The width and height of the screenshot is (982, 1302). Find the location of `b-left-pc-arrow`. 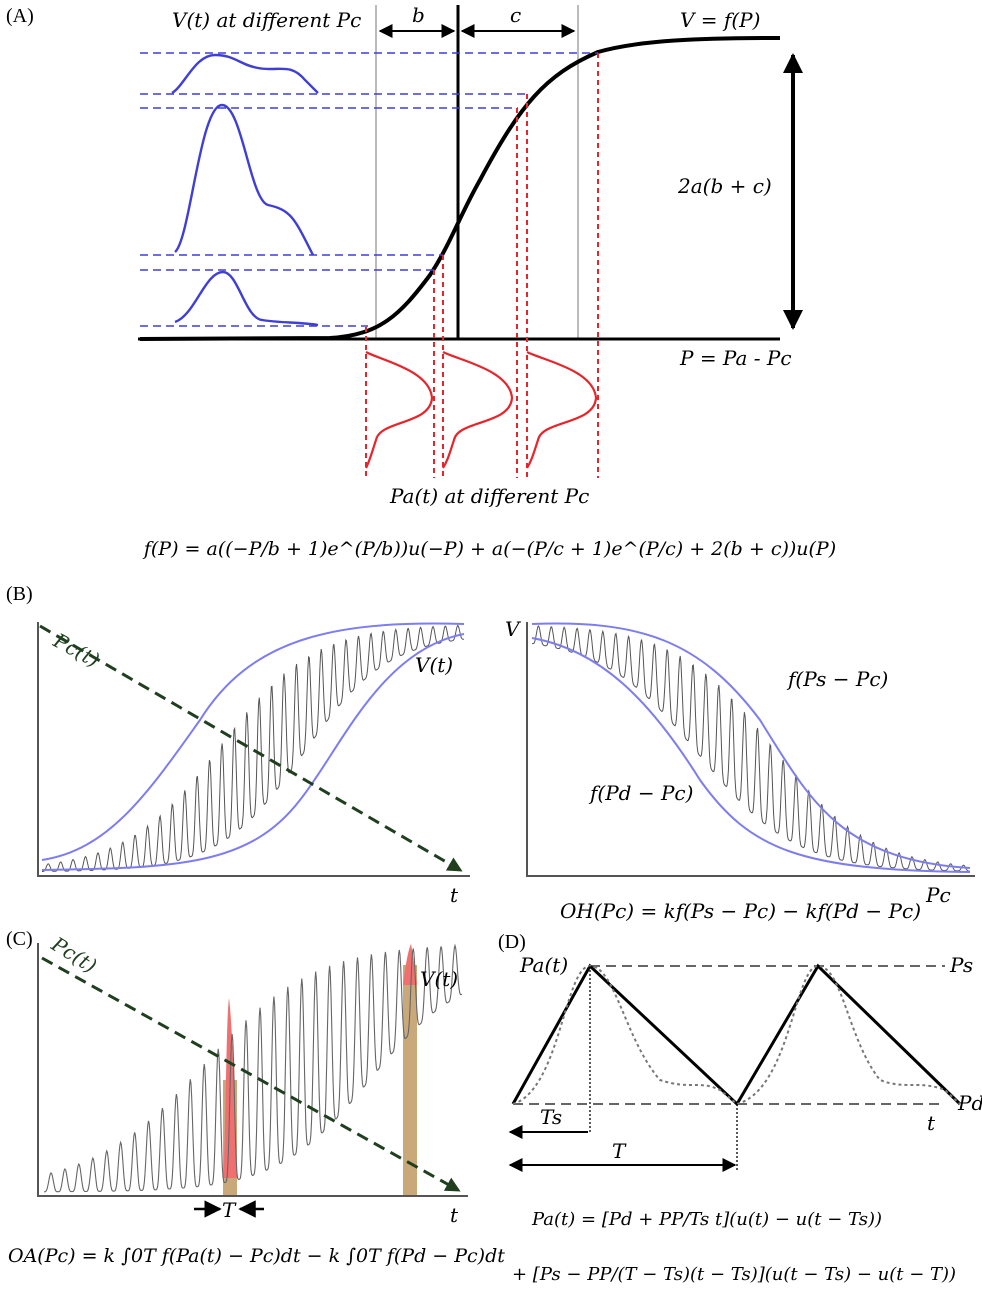

b-left-pc-arrow is located at coordinates (251, 748).